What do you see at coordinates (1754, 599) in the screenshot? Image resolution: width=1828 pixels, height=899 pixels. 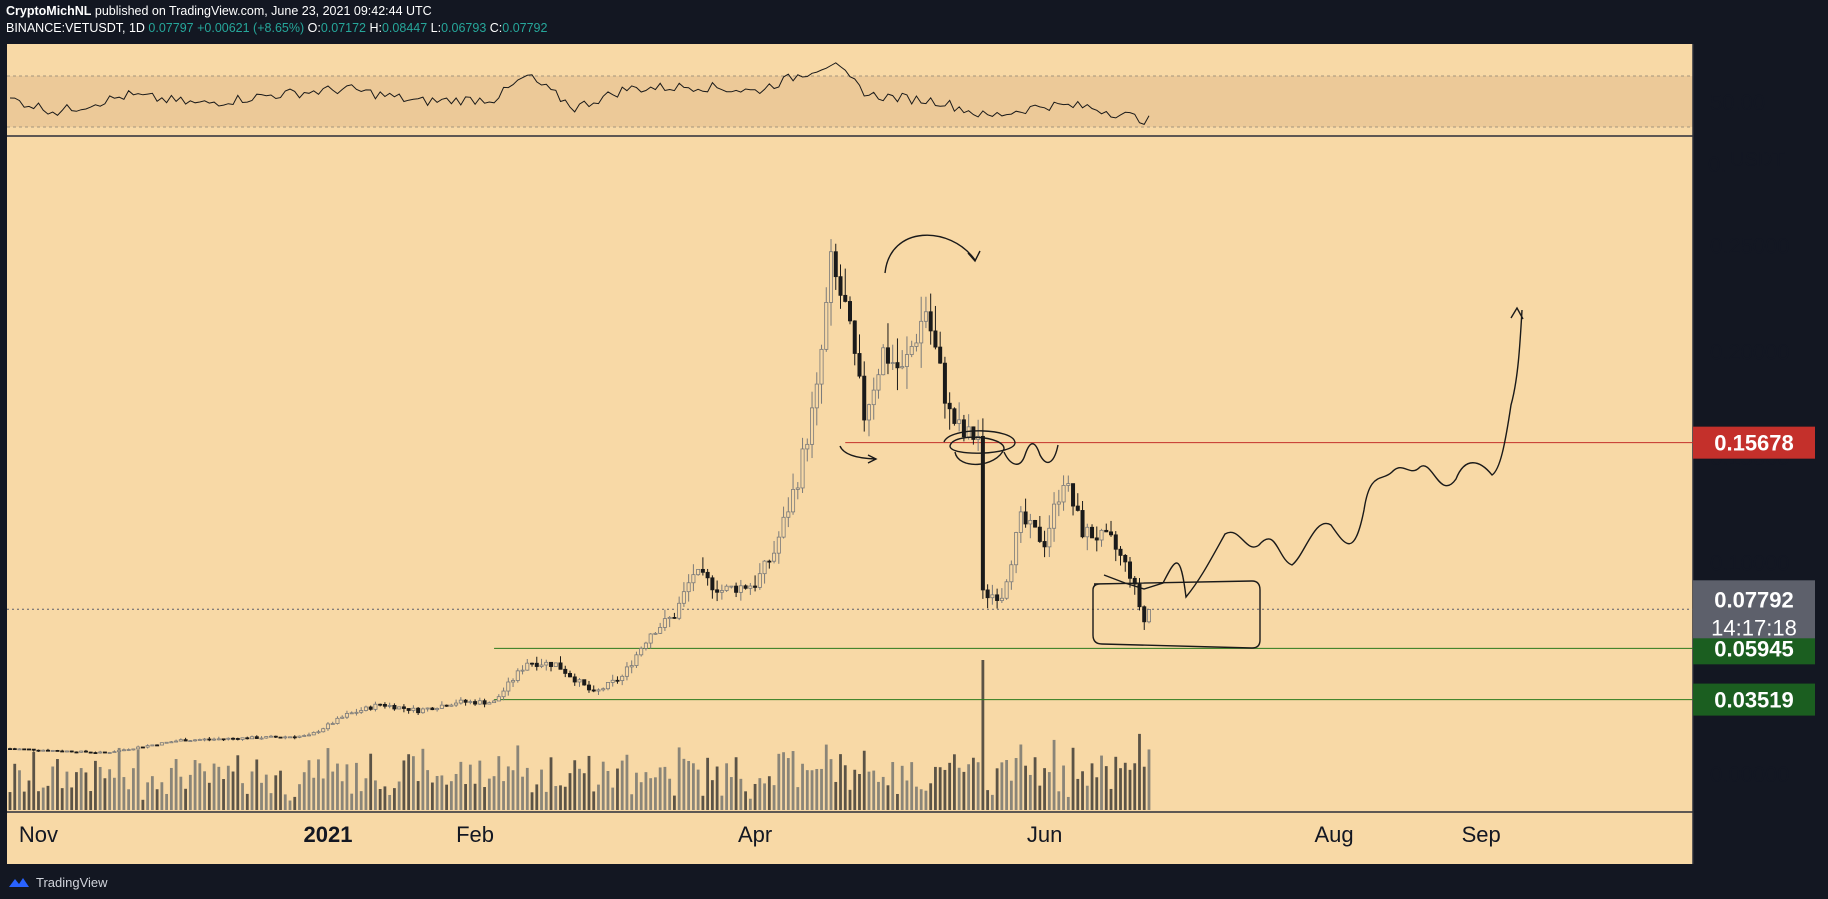 I see `last-price-tag-label: 0.07792` at bounding box center [1754, 599].